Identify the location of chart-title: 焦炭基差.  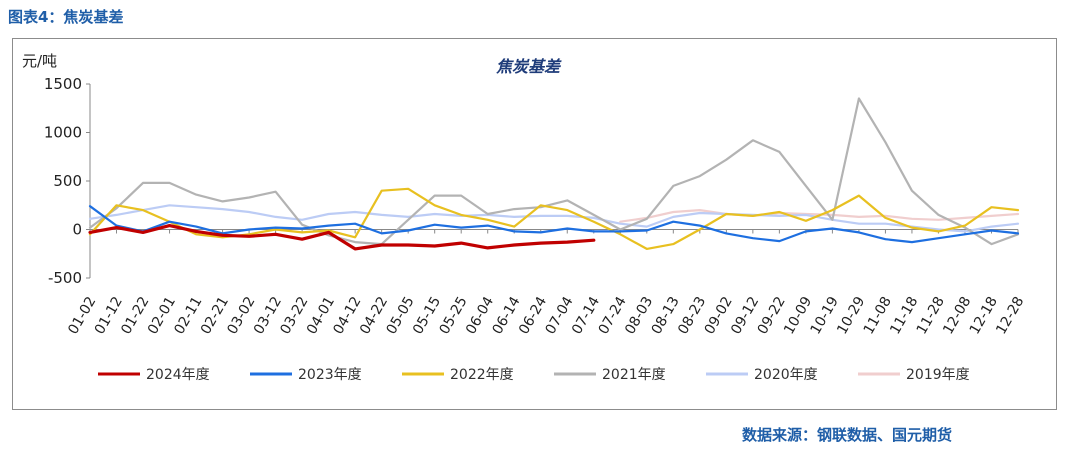
(529, 66).